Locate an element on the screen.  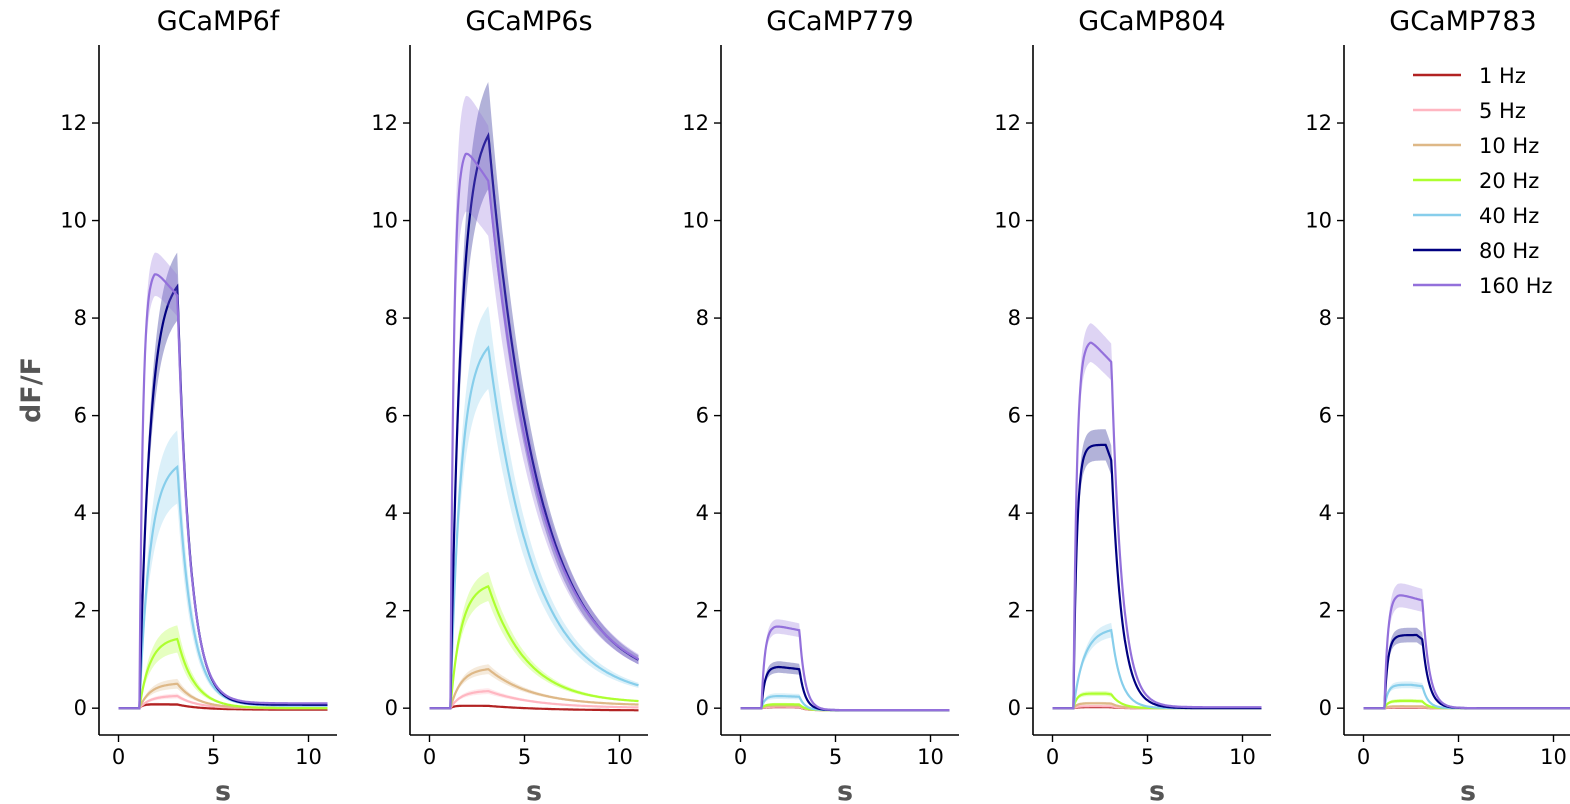
legend-item-160hz: 160 Hz is located at coordinates (1483, 286).